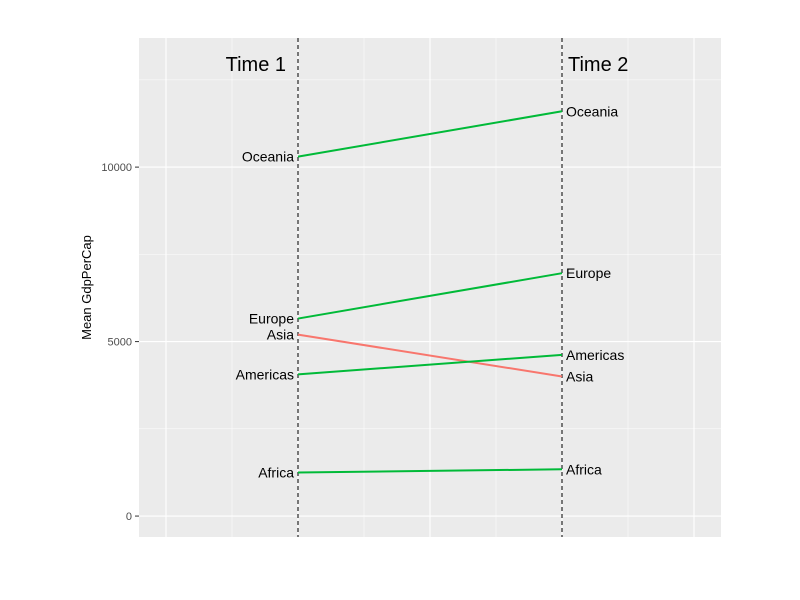 The height and width of the screenshot is (600, 800). I want to click on y-tick-label: 10000, so click(116, 168).